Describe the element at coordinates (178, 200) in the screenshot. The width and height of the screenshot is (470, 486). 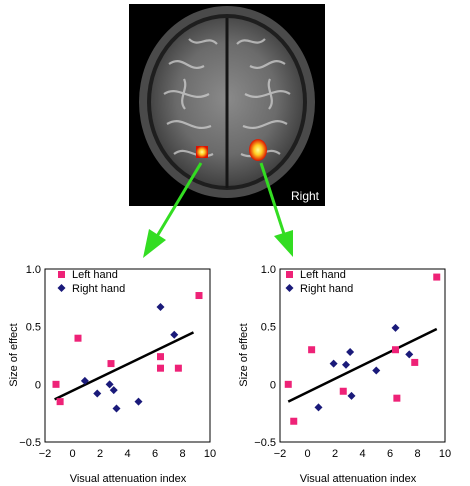
I see `left-arrow-shaft` at that location.